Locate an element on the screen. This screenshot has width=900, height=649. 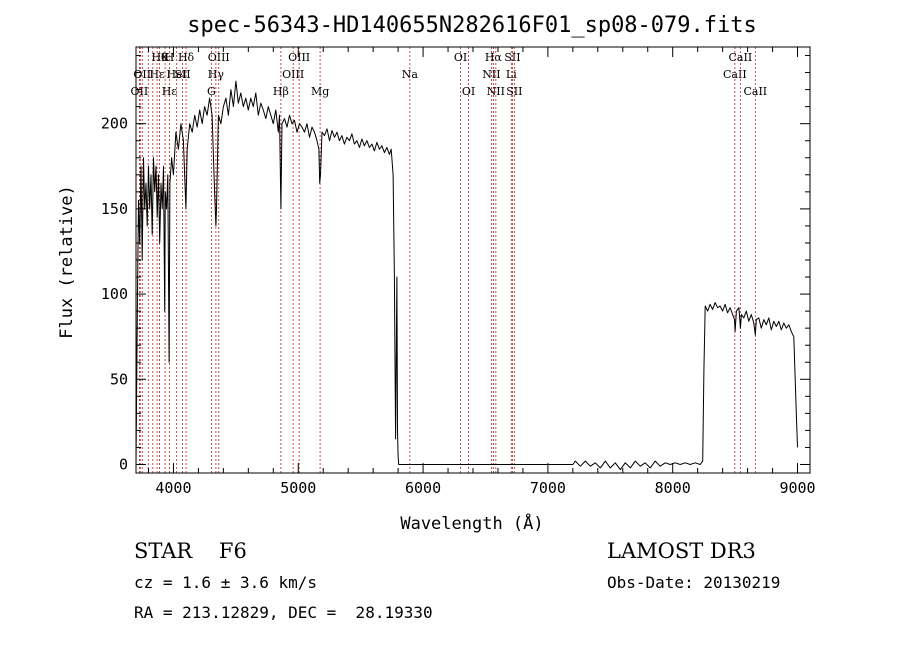
x-tick-label: 6000 is located at coordinates (423, 488).